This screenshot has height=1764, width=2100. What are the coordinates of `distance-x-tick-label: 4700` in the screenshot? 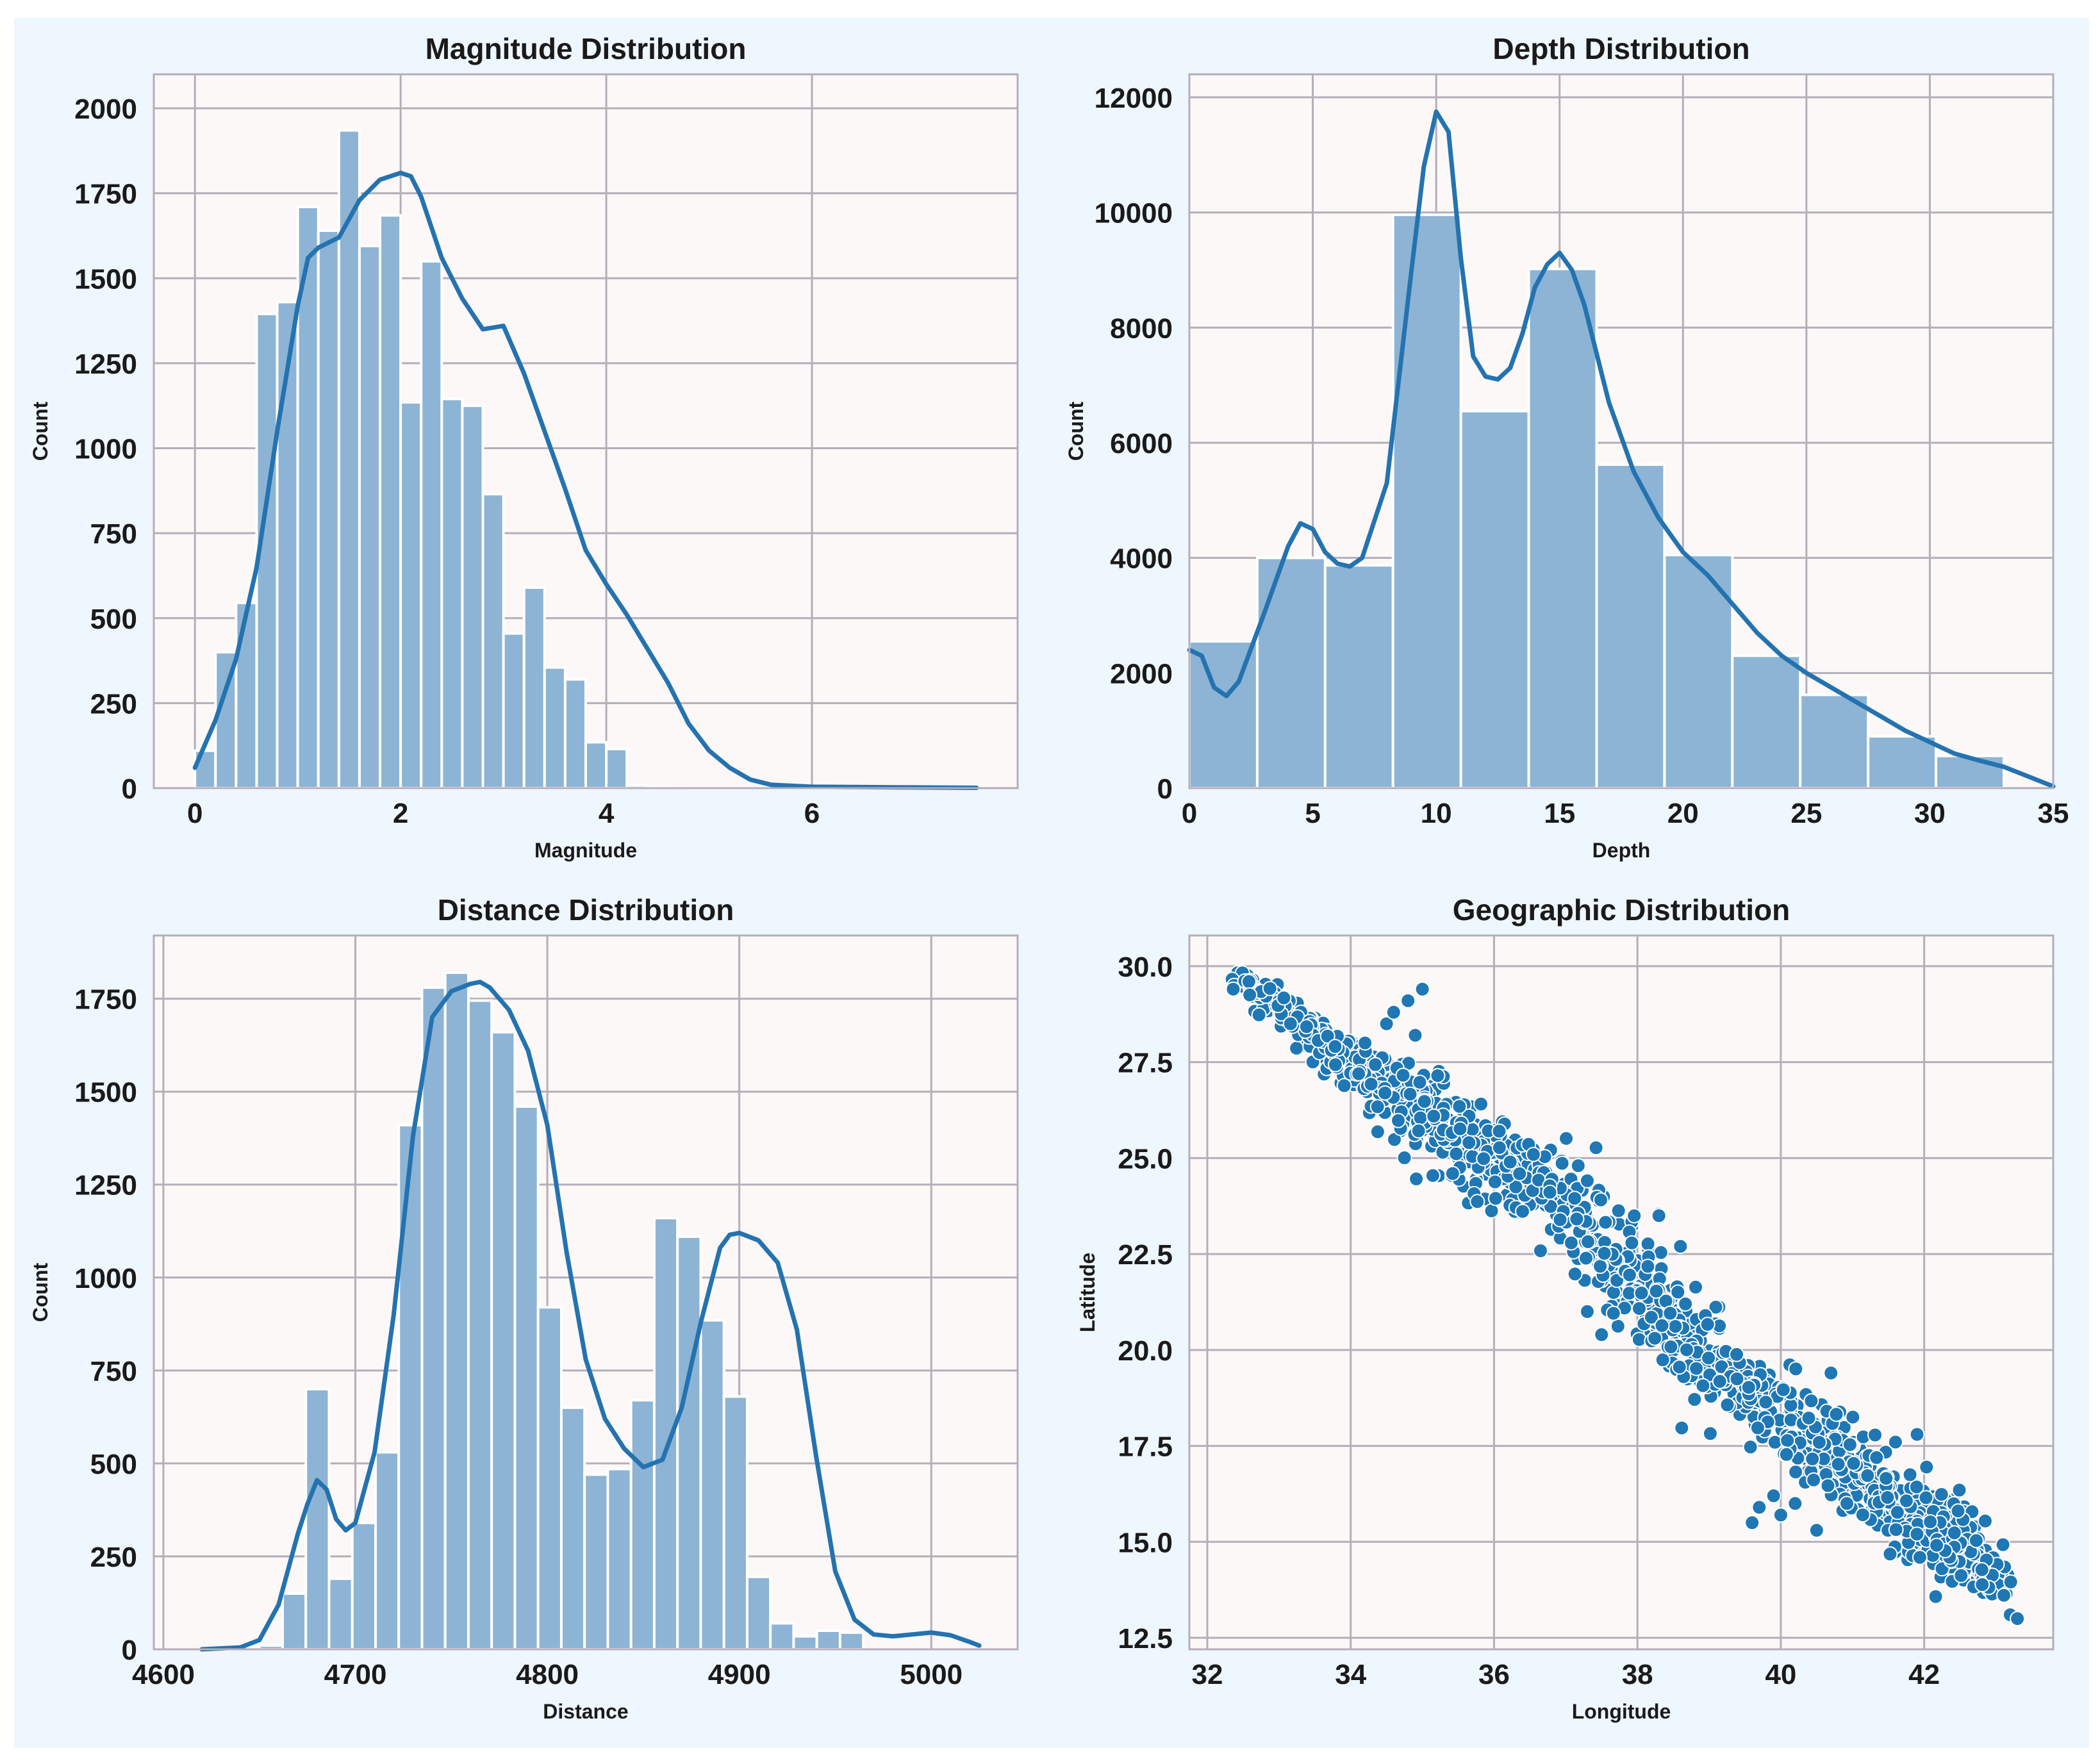 It's located at (356, 1674).